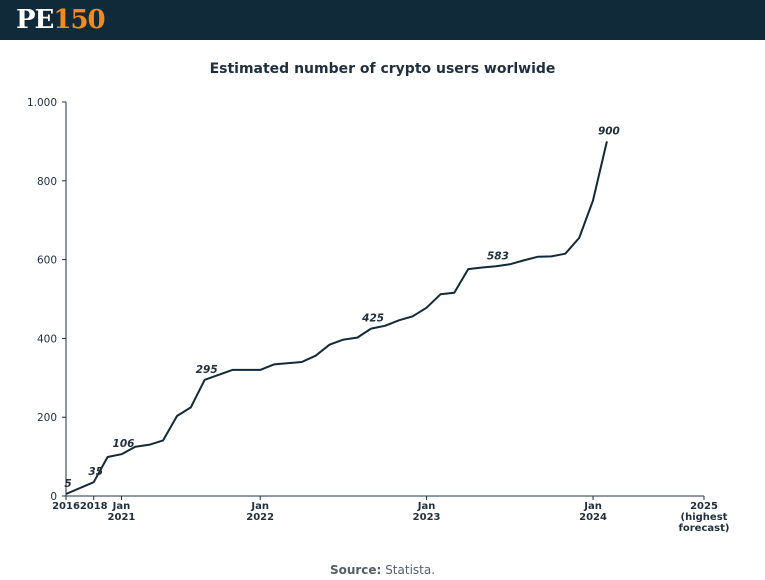  Describe the element at coordinates (260, 517) in the screenshot. I see `x-tick-label: 2022` at that location.